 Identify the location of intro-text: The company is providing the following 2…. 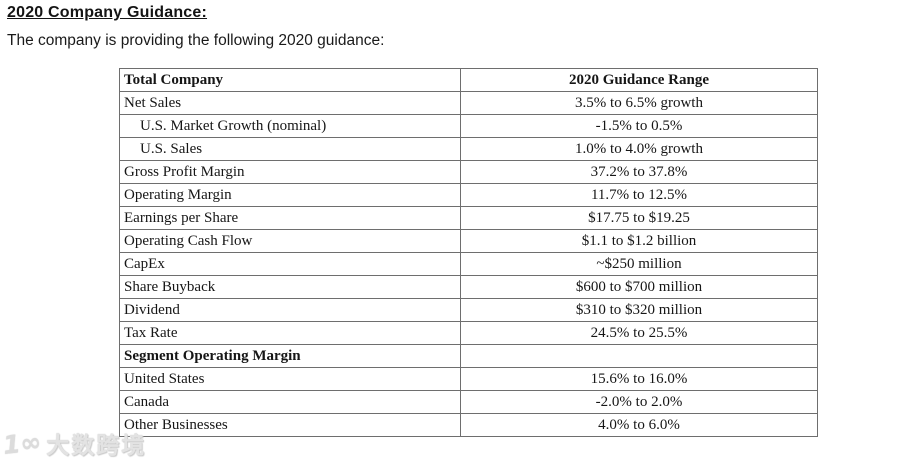
(196, 40).